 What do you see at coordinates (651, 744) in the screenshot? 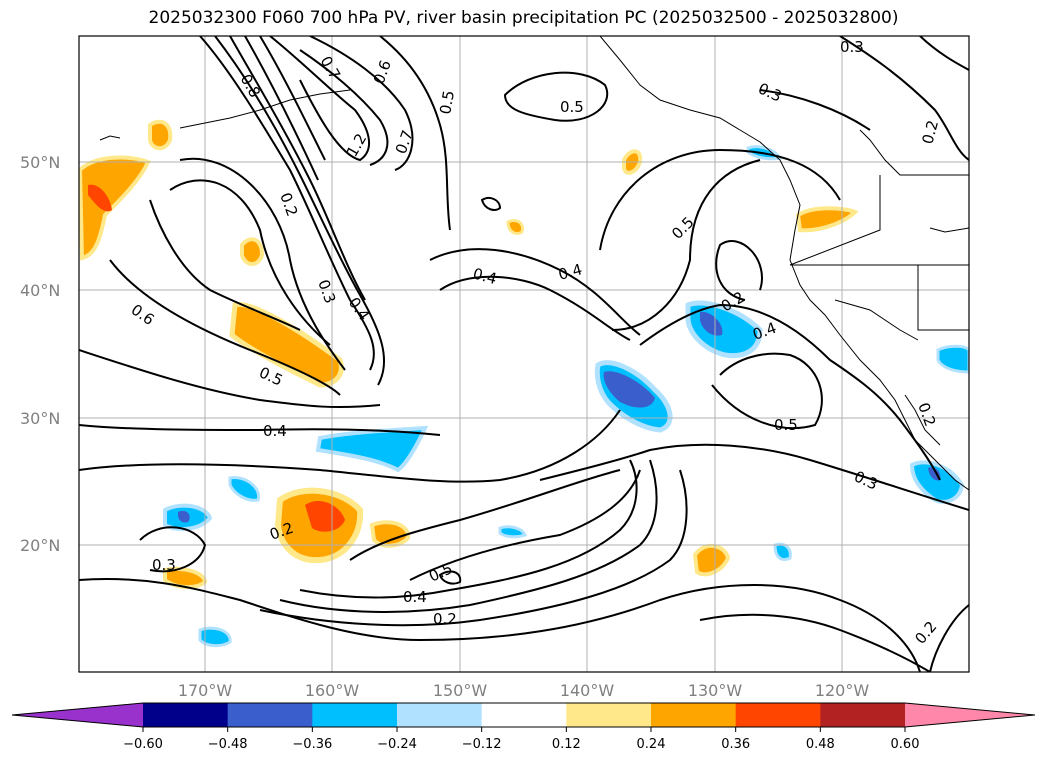
I see `colorbar-tick-label: 0.24` at bounding box center [651, 744].